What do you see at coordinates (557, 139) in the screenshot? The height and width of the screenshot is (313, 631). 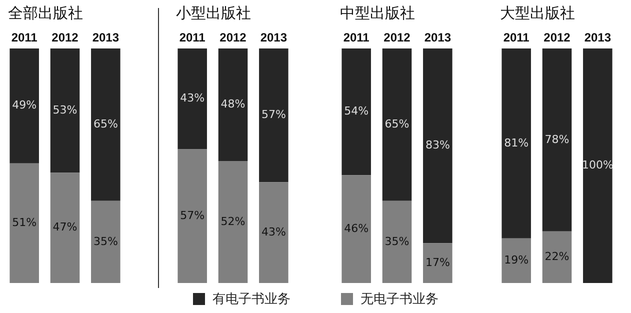 I see `data-label: 78%` at bounding box center [557, 139].